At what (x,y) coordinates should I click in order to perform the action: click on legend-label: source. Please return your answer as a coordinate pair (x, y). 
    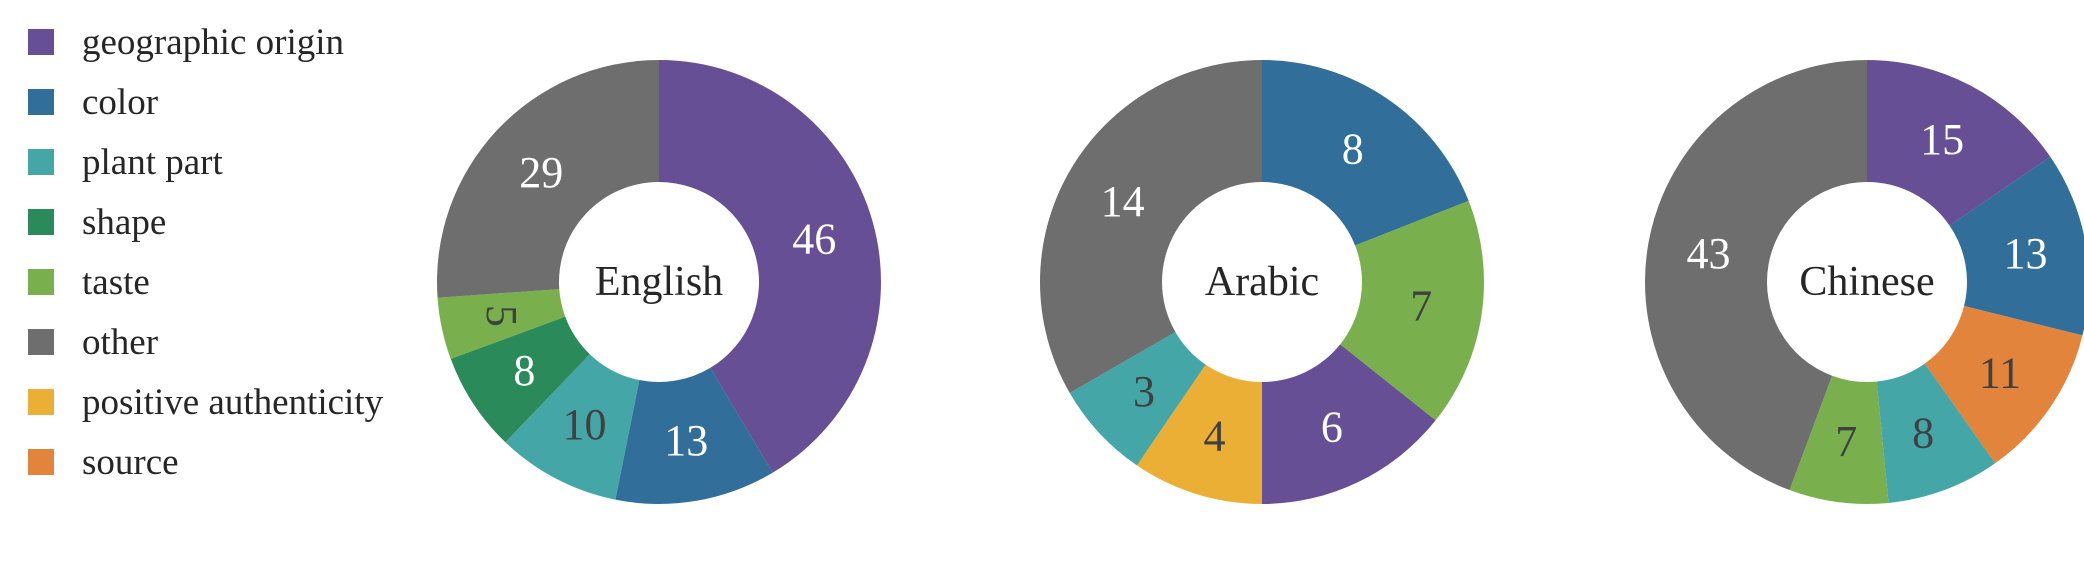
    Looking at the image, I should click on (130, 462).